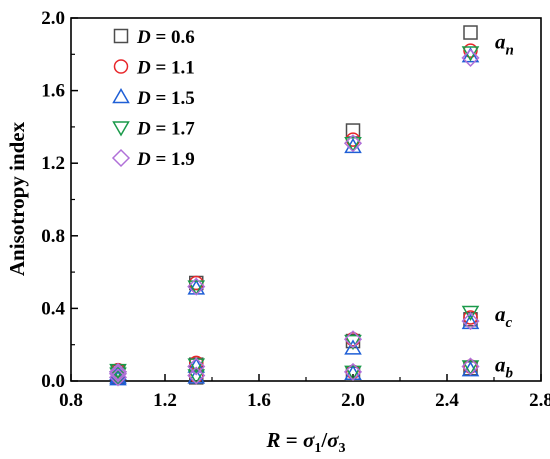 Image resolution: width=550 pixels, height=459 pixels. Describe the element at coordinates (165, 400) in the screenshot. I see `x-tick-label: 1.2` at that location.